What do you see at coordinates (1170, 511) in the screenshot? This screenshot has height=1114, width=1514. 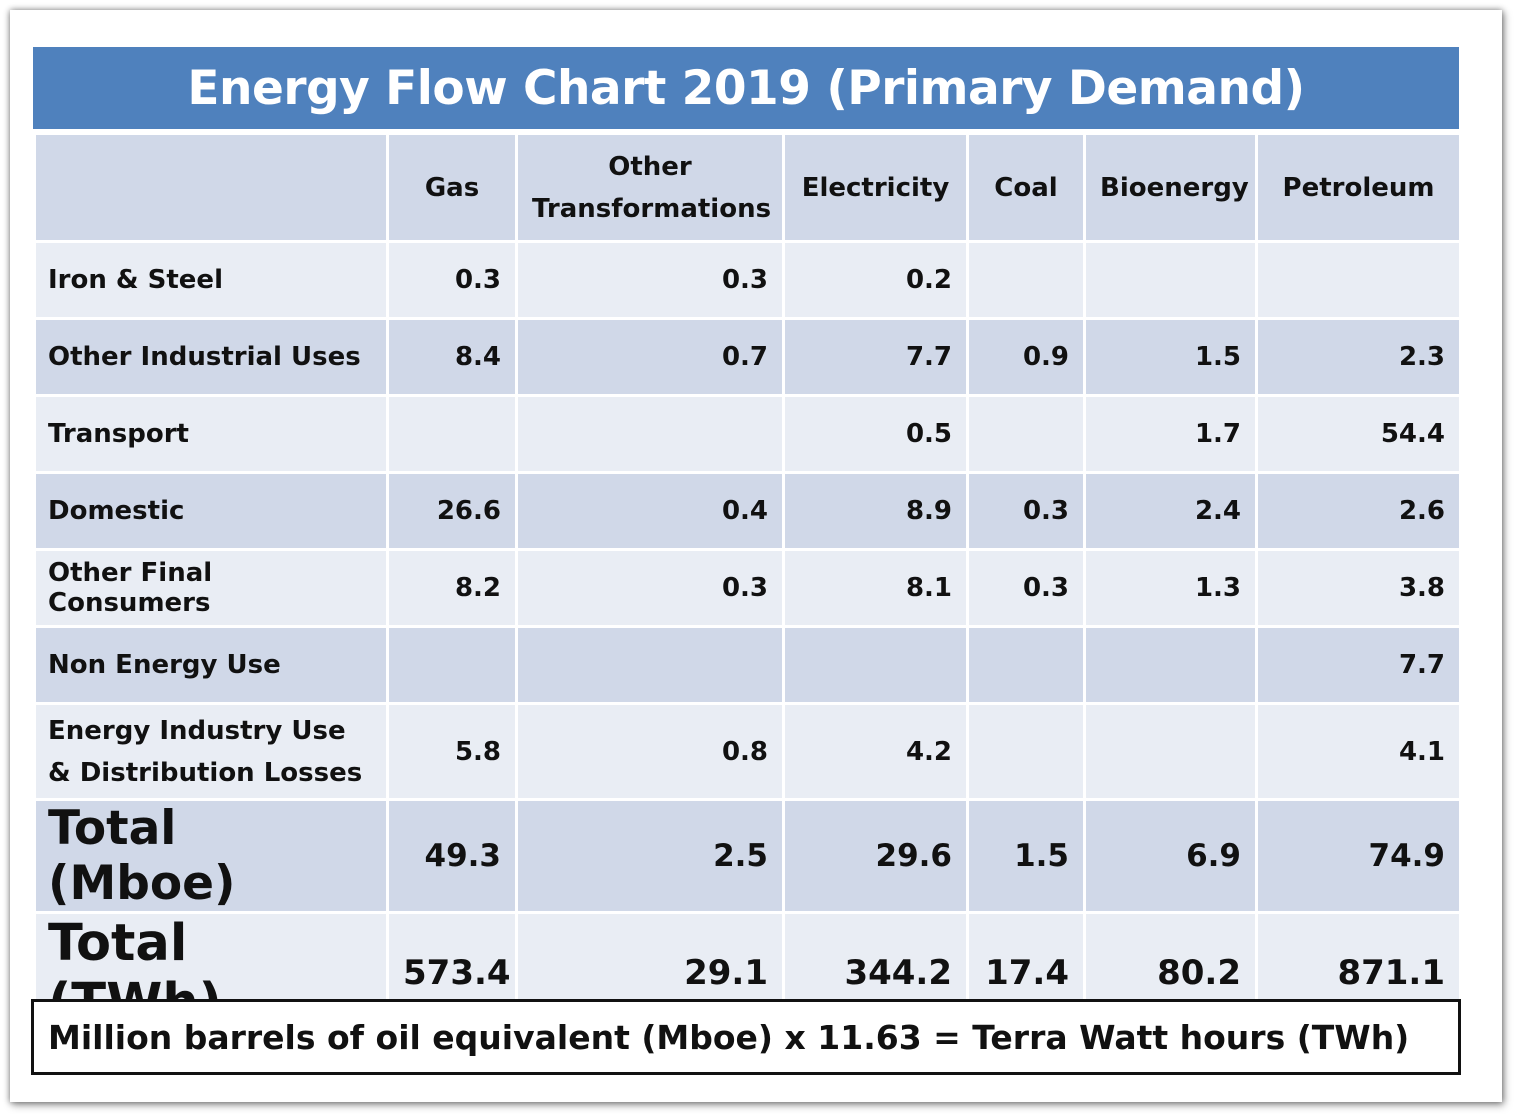 I see `table-cell: 2.4` at bounding box center [1170, 511].